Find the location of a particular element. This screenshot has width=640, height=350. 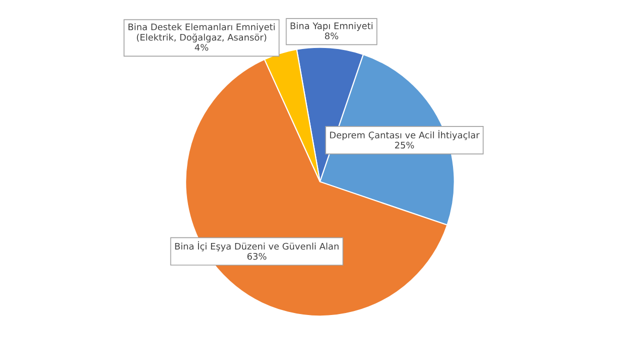

data-label: 8% is located at coordinates (331, 36).